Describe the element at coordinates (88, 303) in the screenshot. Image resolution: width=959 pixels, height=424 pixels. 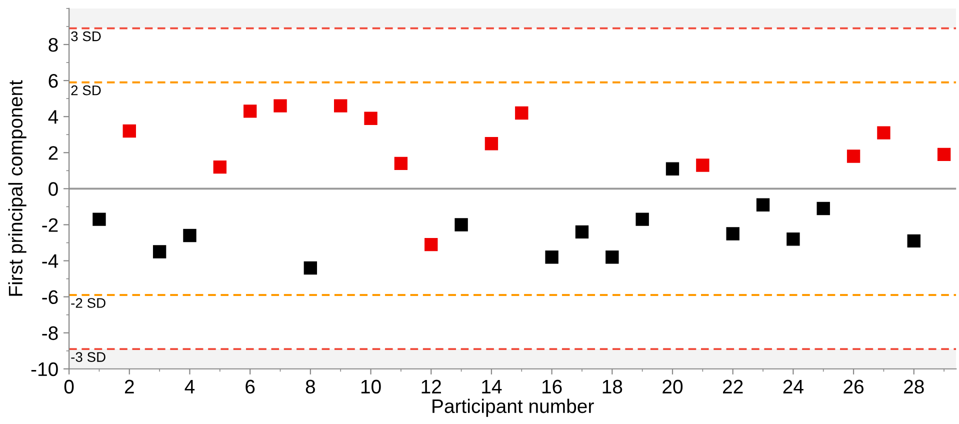
I see `ref-line-label: -2 SD` at that location.